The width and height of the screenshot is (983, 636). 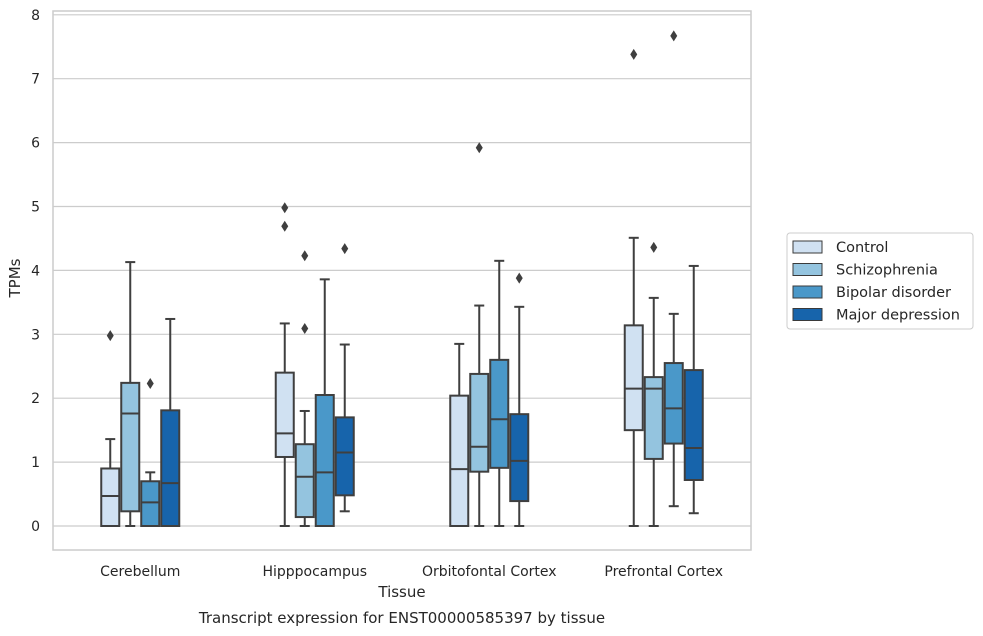 I want to click on y-tick-label: 8, so click(x=35, y=16).